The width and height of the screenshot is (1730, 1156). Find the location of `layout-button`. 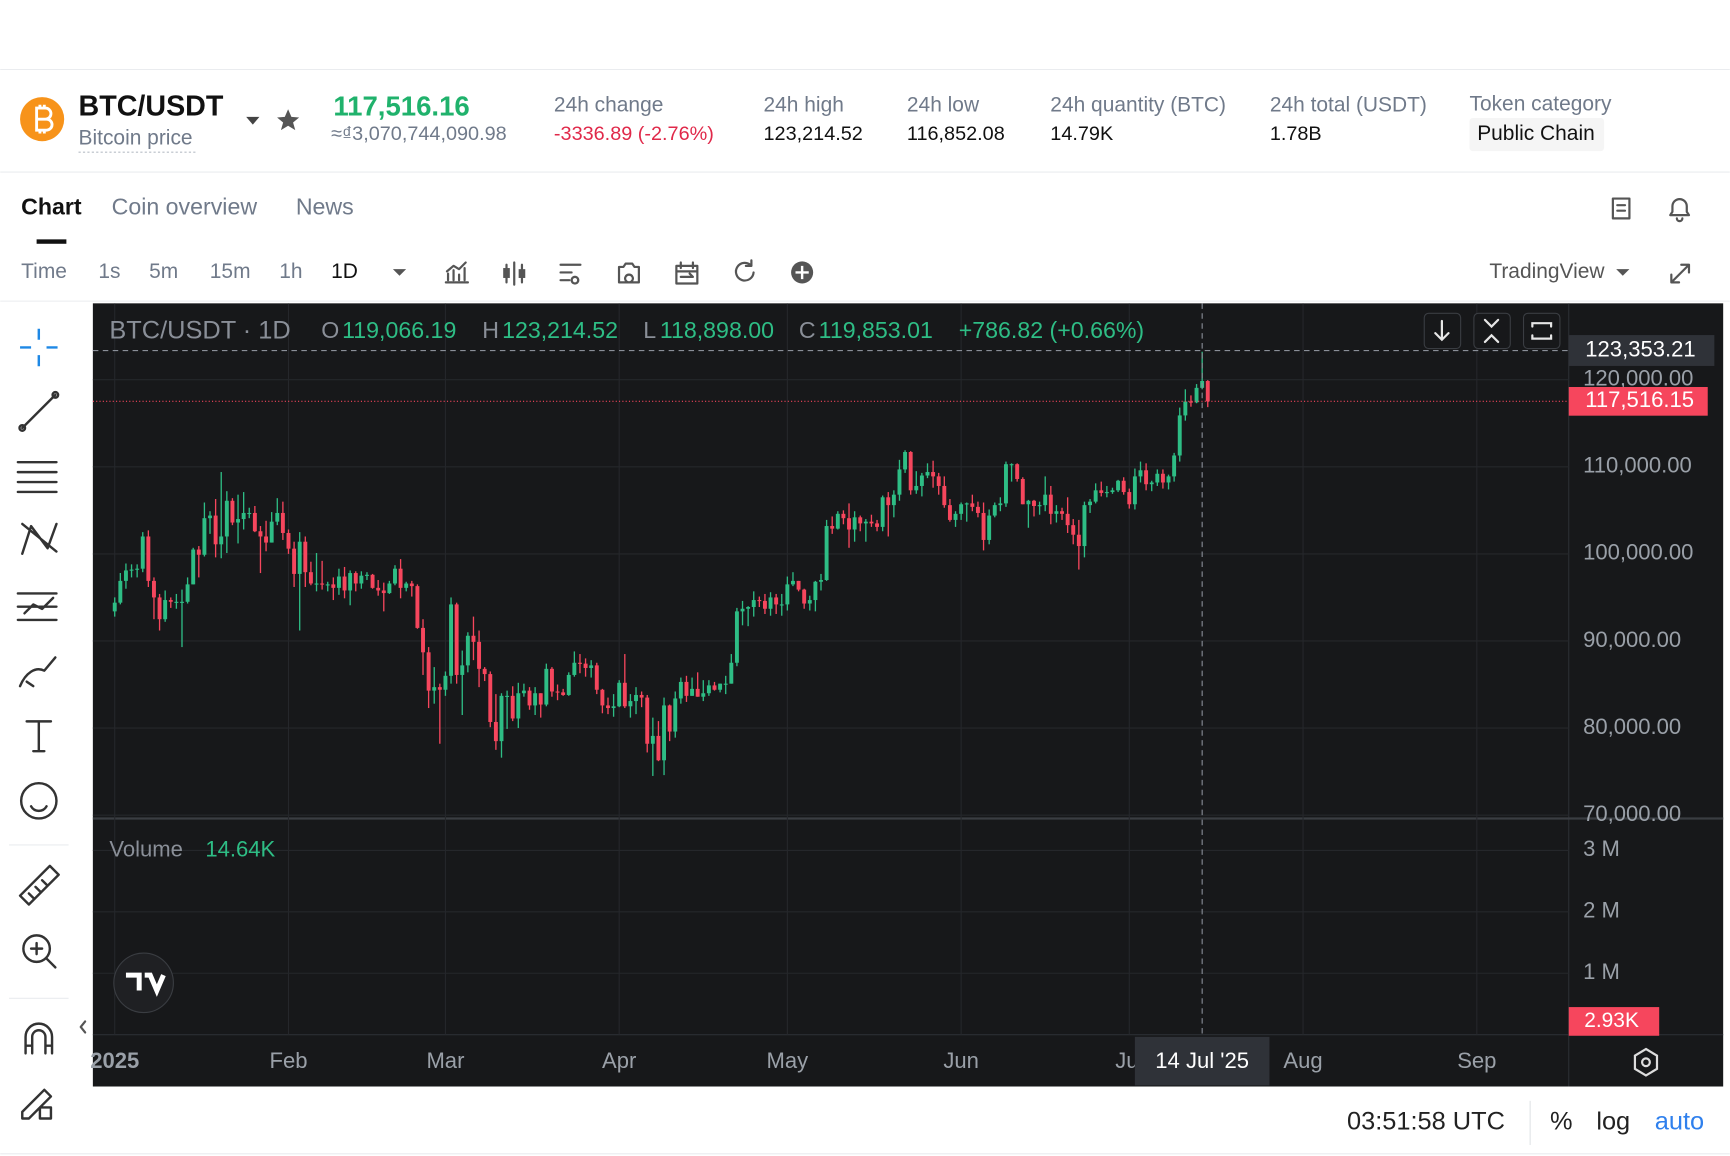

layout-button is located at coordinates (1541, 331).